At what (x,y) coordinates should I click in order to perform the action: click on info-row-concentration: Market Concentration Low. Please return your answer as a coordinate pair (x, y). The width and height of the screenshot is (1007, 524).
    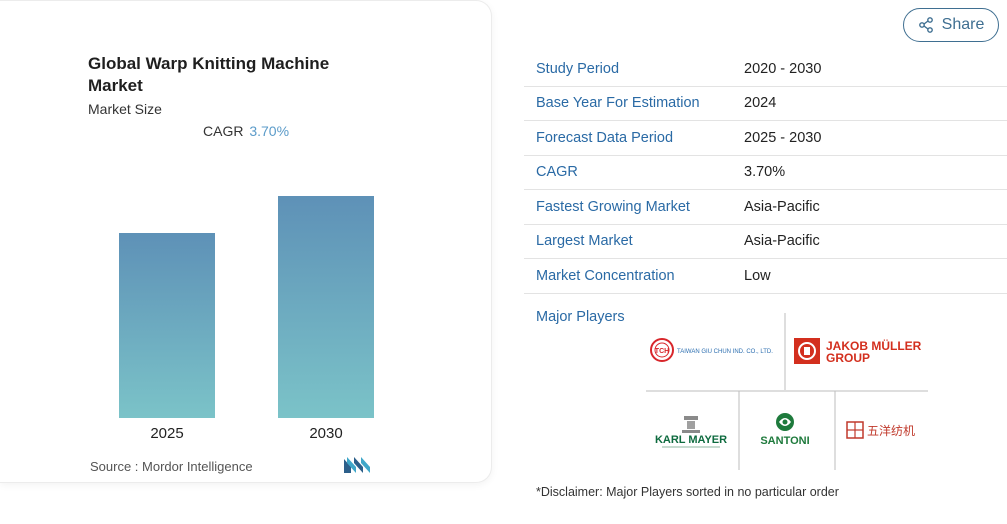
    Looking at the image, I should click on (765, 276).